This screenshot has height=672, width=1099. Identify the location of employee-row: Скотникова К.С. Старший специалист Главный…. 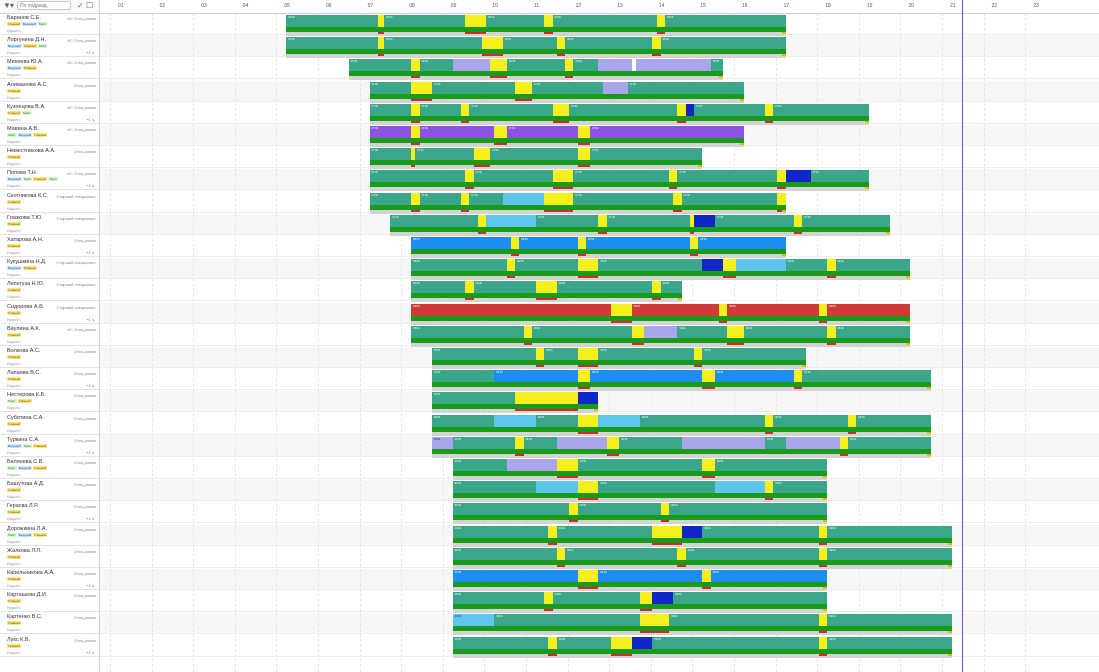
(49, 202).